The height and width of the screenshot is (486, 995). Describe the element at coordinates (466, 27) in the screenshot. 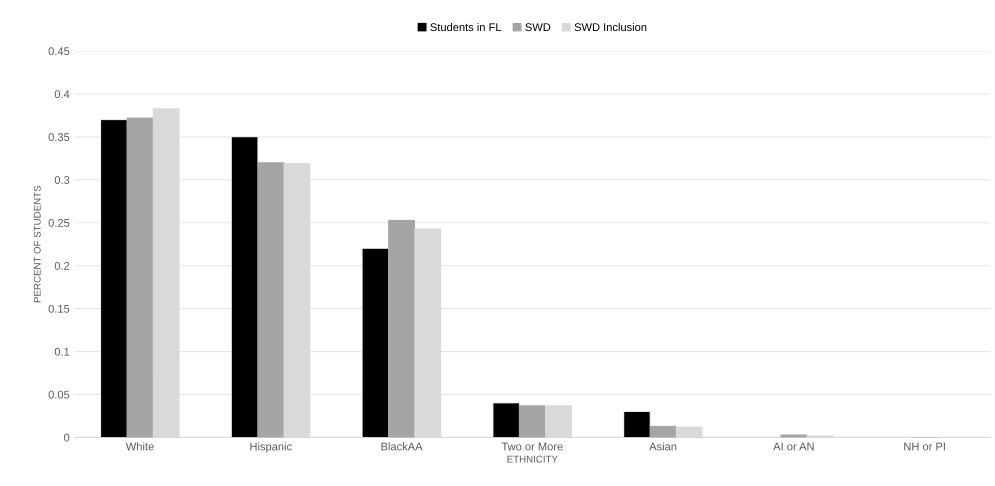

I see `legend-label: Students in FL` at that location.